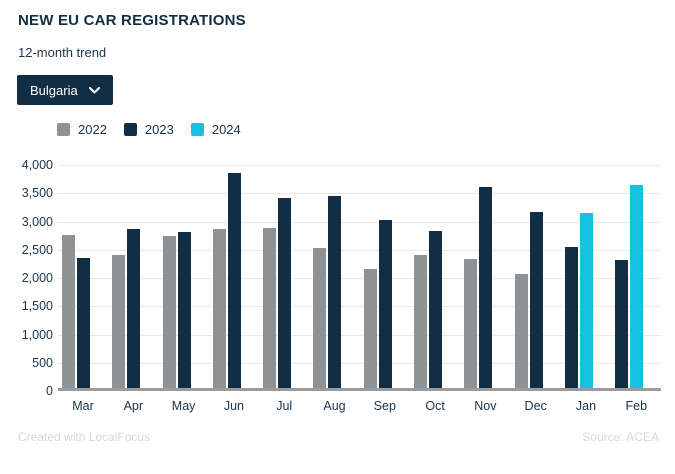 This screenshot has width=675, height=474. I want to click on legend-label-2023: 2023, so click(159, 129).